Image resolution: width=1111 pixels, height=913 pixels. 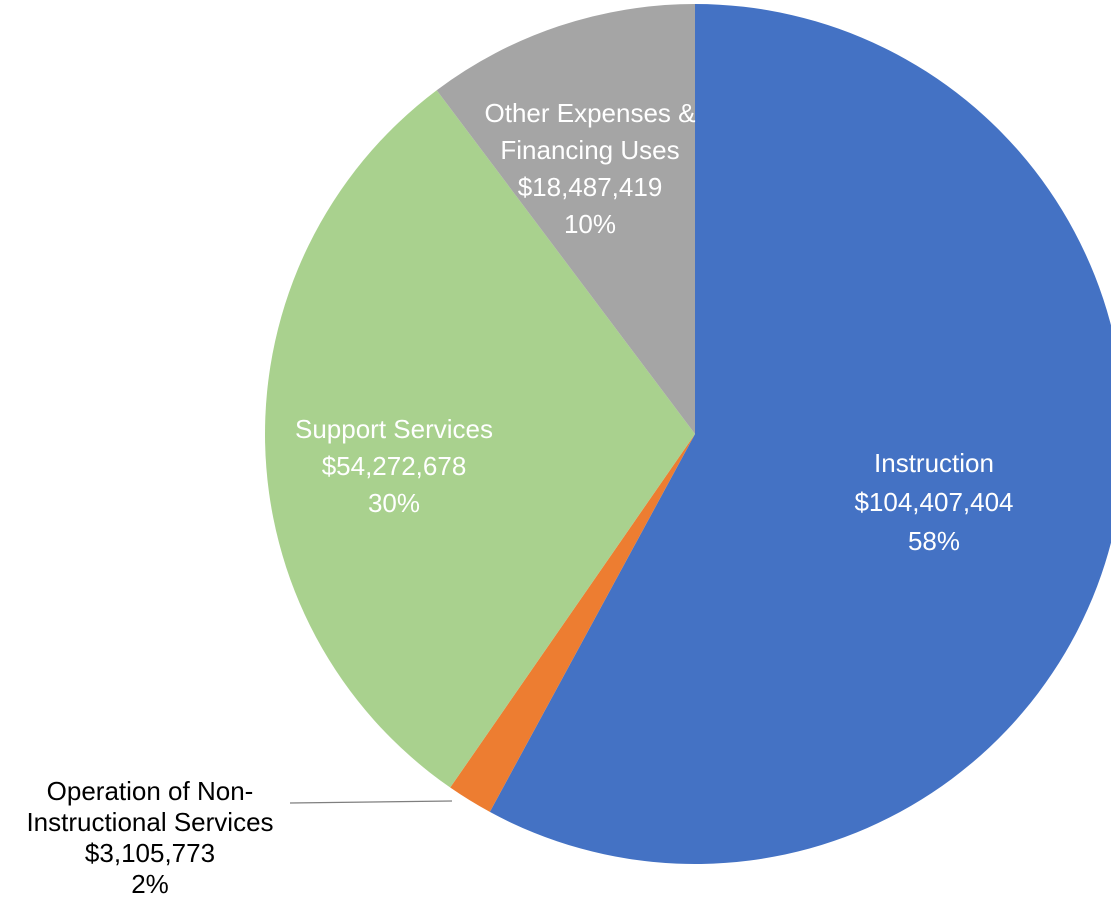 What do you see at coordinates (149, 822) in the screenshot?
I see `slice-label-operation-non-instructional-line2: Instructional Services` at bounding box center [149, 822].